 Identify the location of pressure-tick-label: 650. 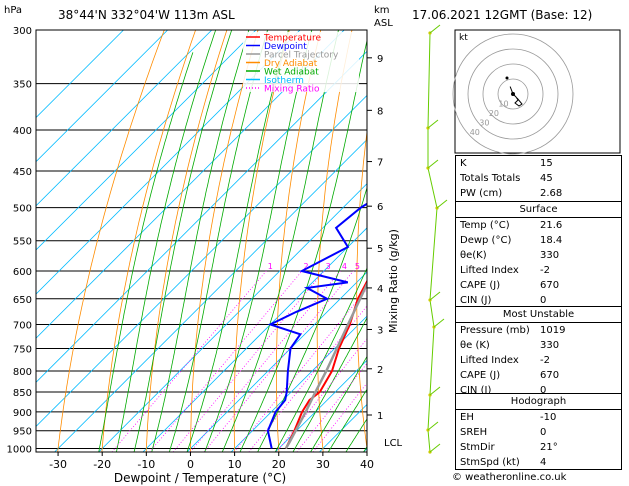
(22, 300).